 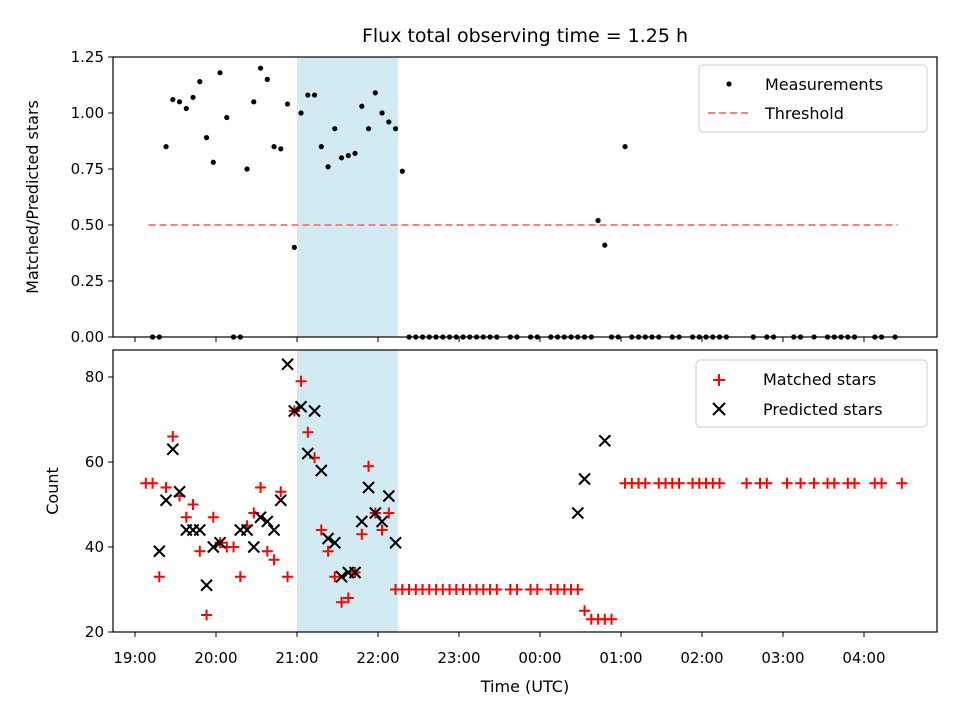 I want to click on top-y-tick-label: 0.75, so click(x=87, y=169).